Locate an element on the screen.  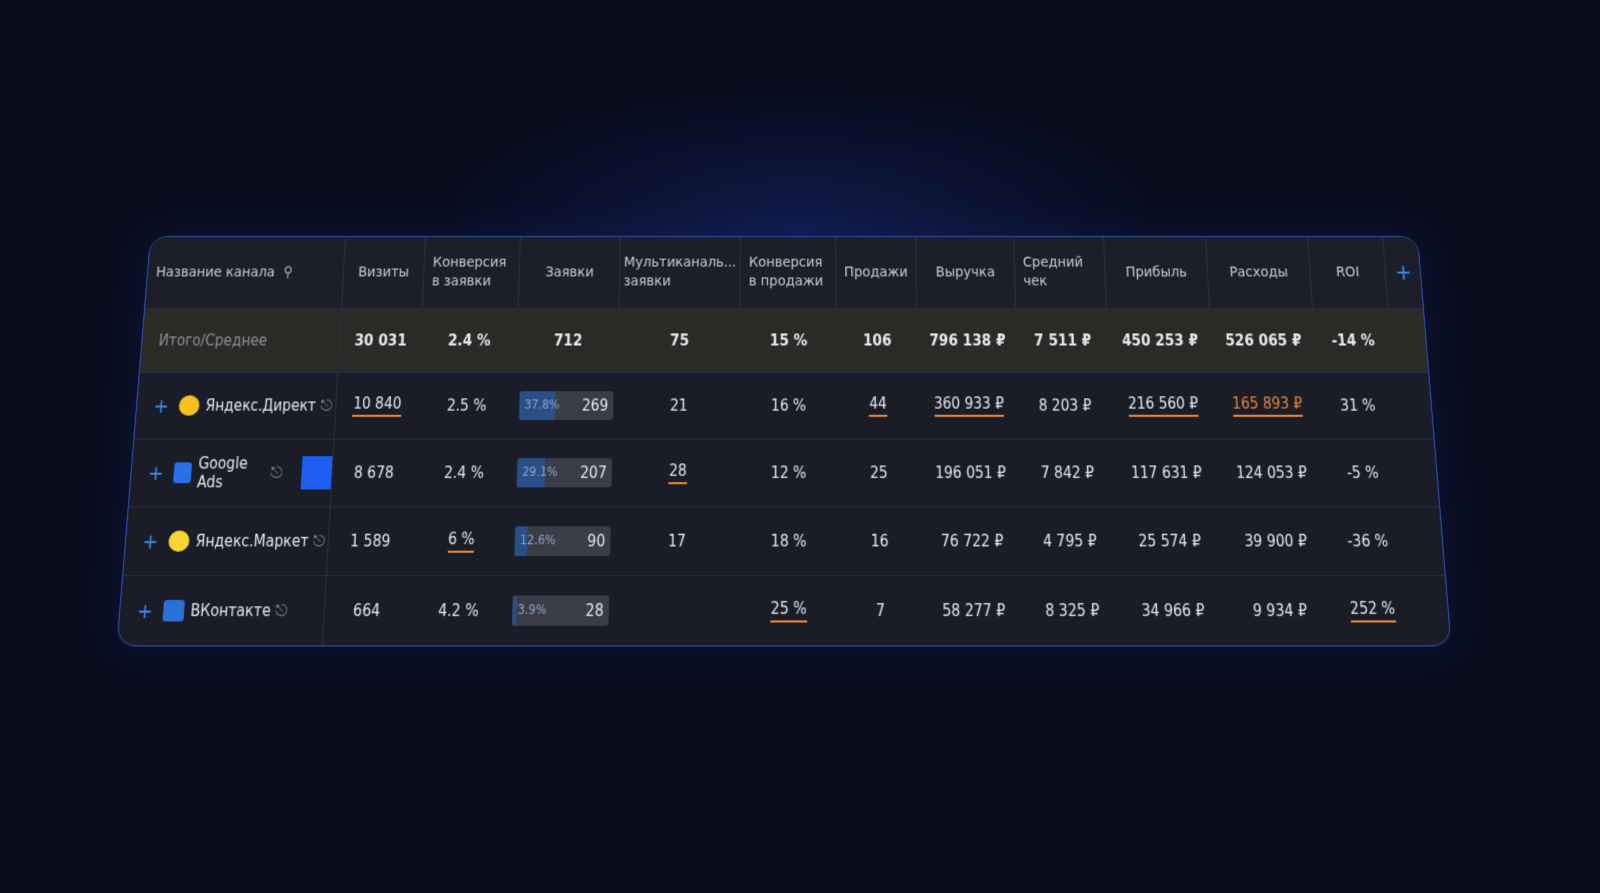
total-value: 2.4 % is located at coordinates (469, 340).